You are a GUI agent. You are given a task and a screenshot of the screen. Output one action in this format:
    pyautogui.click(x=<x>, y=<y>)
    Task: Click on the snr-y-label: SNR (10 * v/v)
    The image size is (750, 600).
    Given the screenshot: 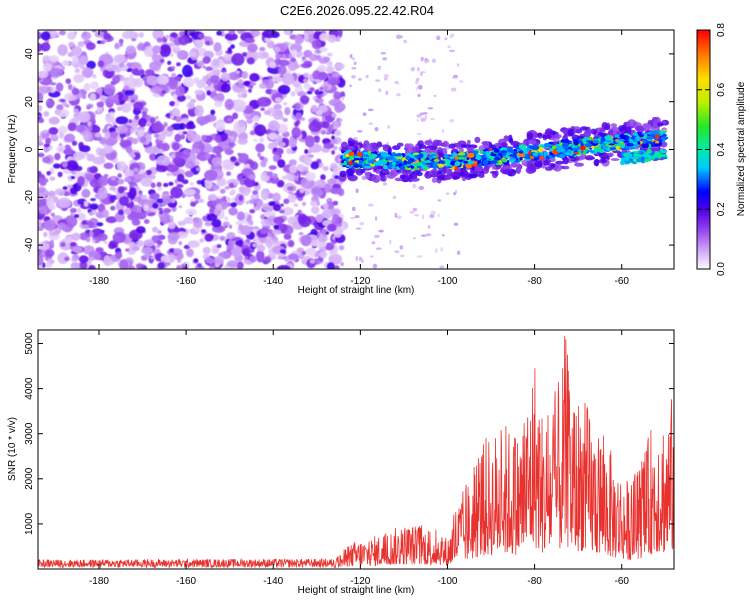 What is the action you would take?
    pyautogui.click(x=12, y=449)
    